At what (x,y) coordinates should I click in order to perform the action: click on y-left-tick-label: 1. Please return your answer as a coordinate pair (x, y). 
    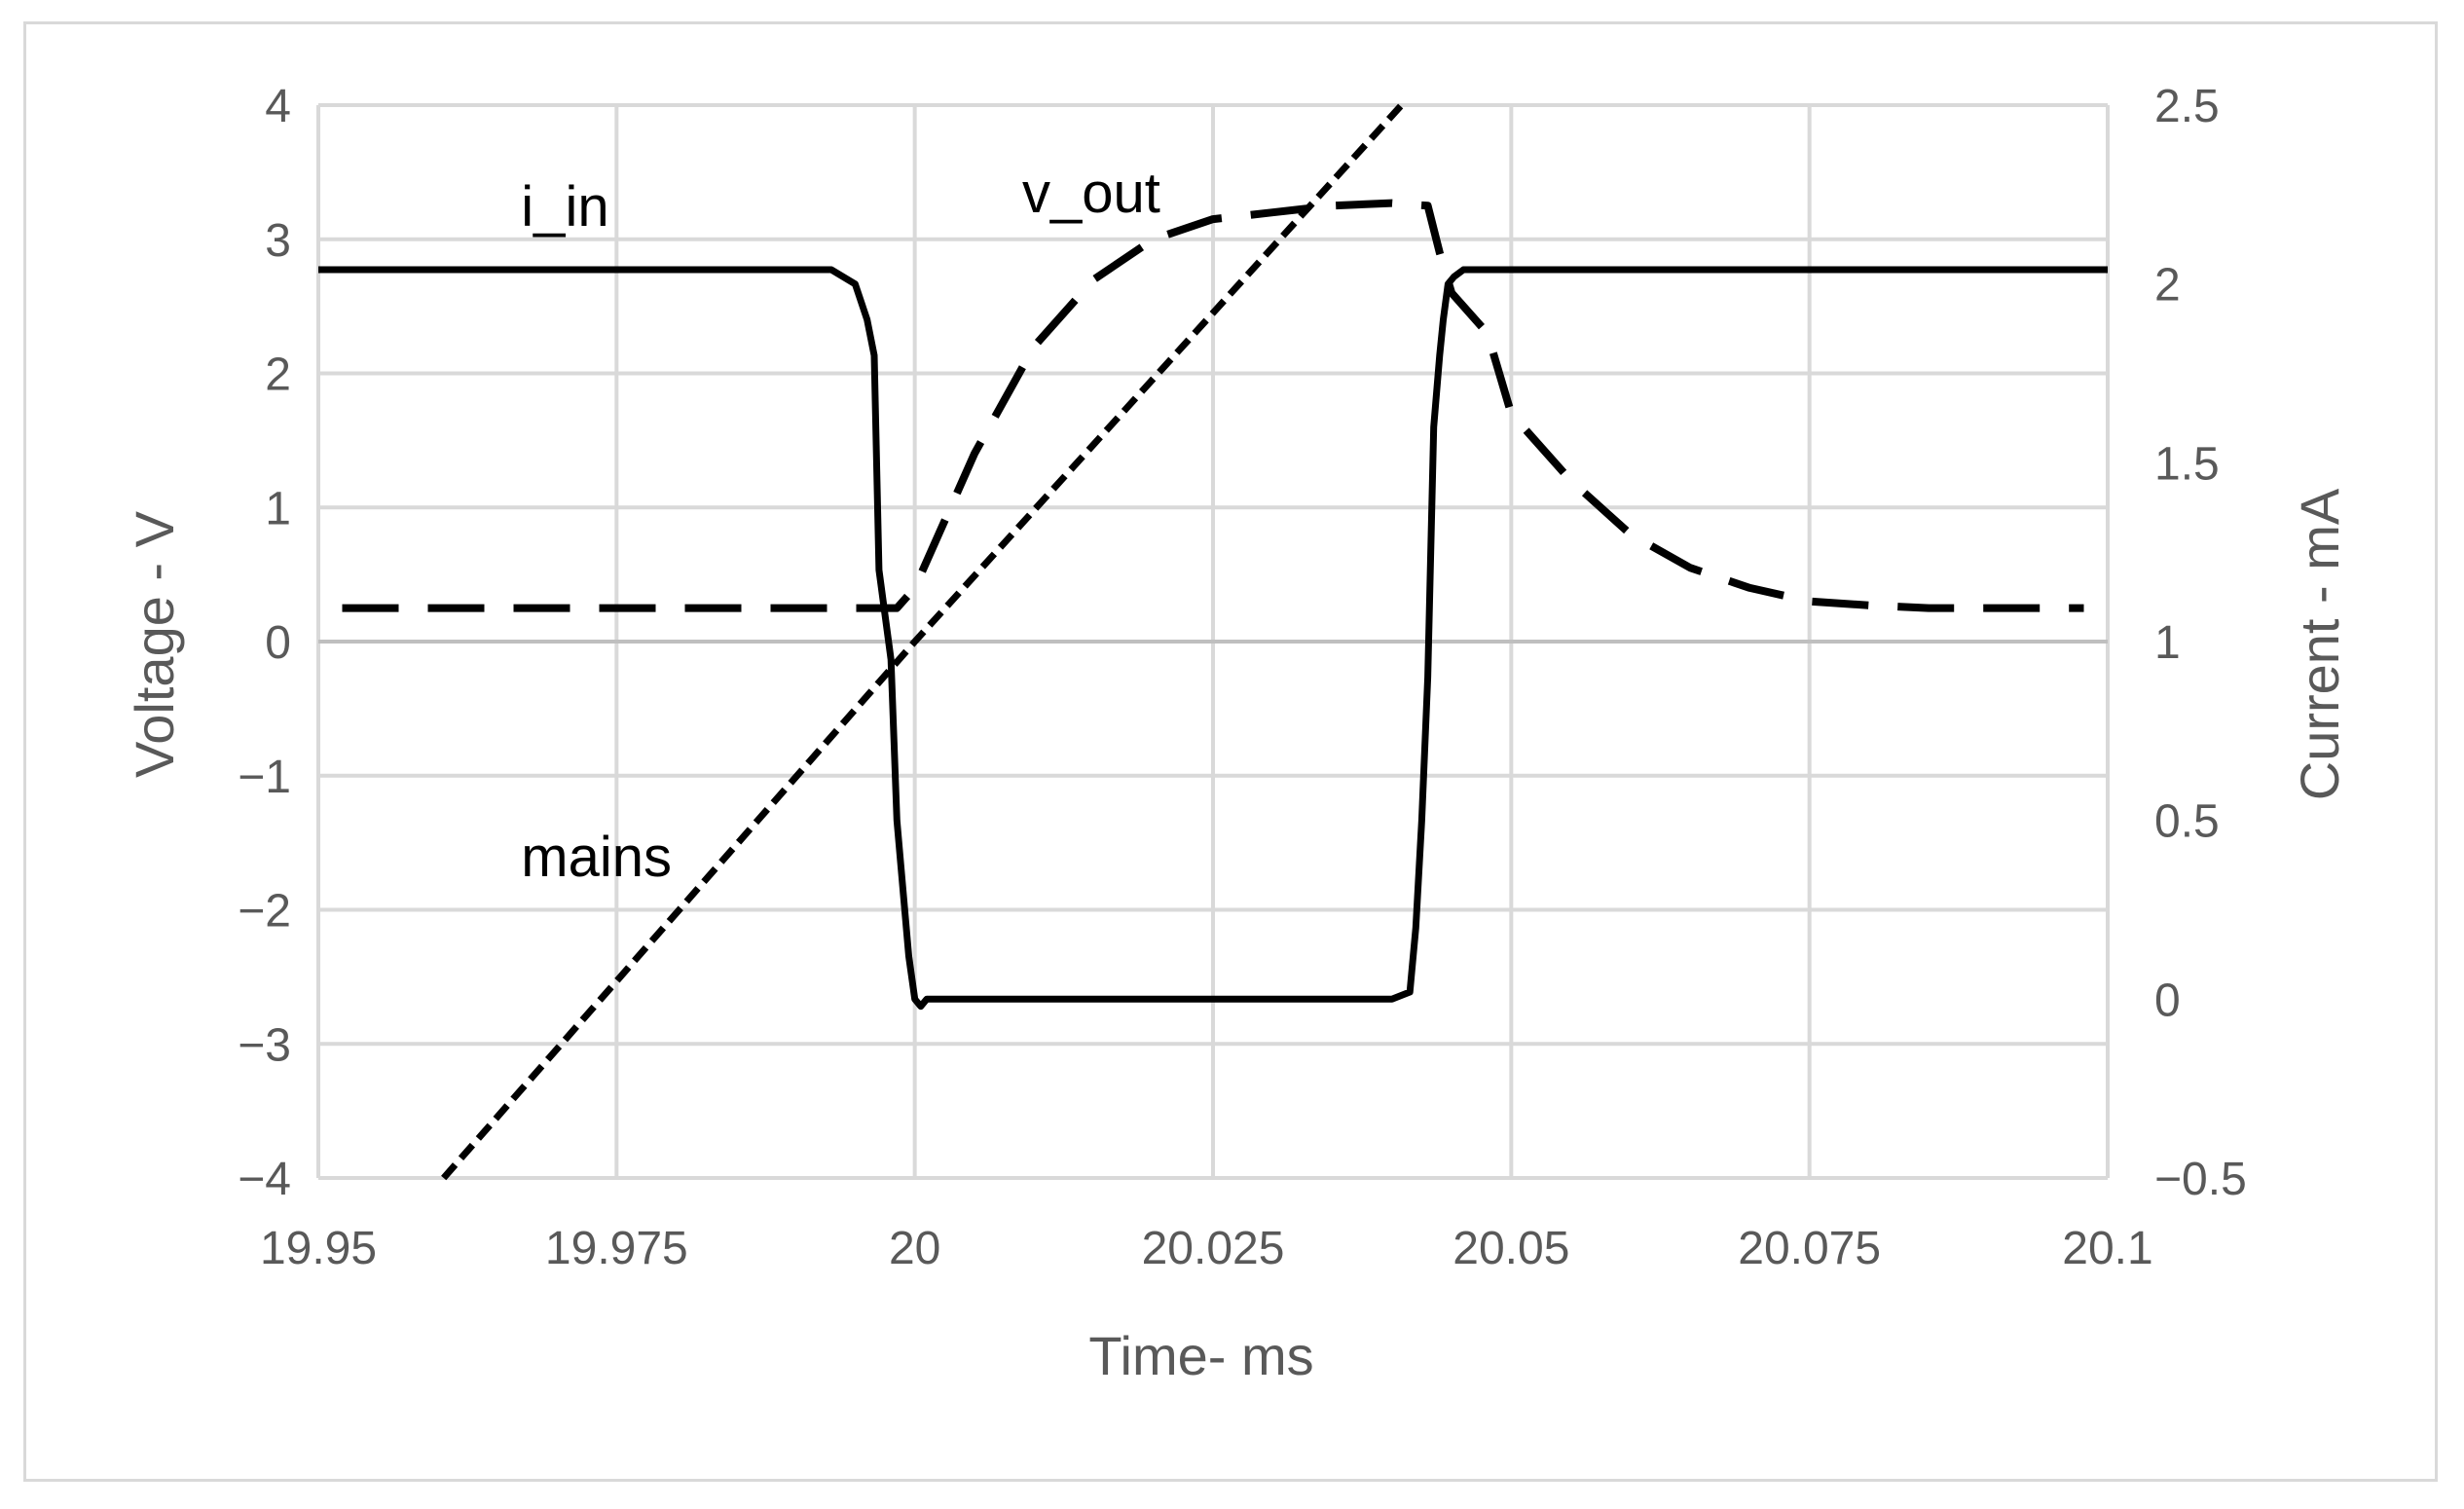
    Looking at the image, I should click on (278, 508).